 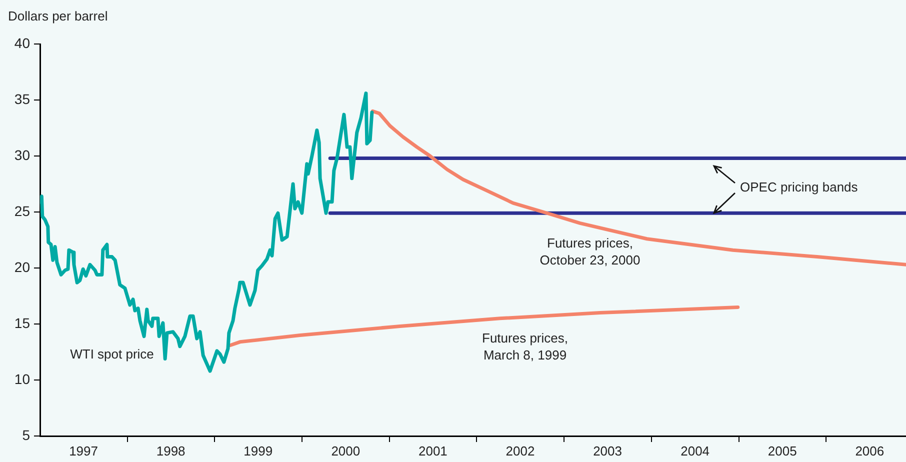 I want to click on y-tick-label: 20, so click(x=22, y=266).